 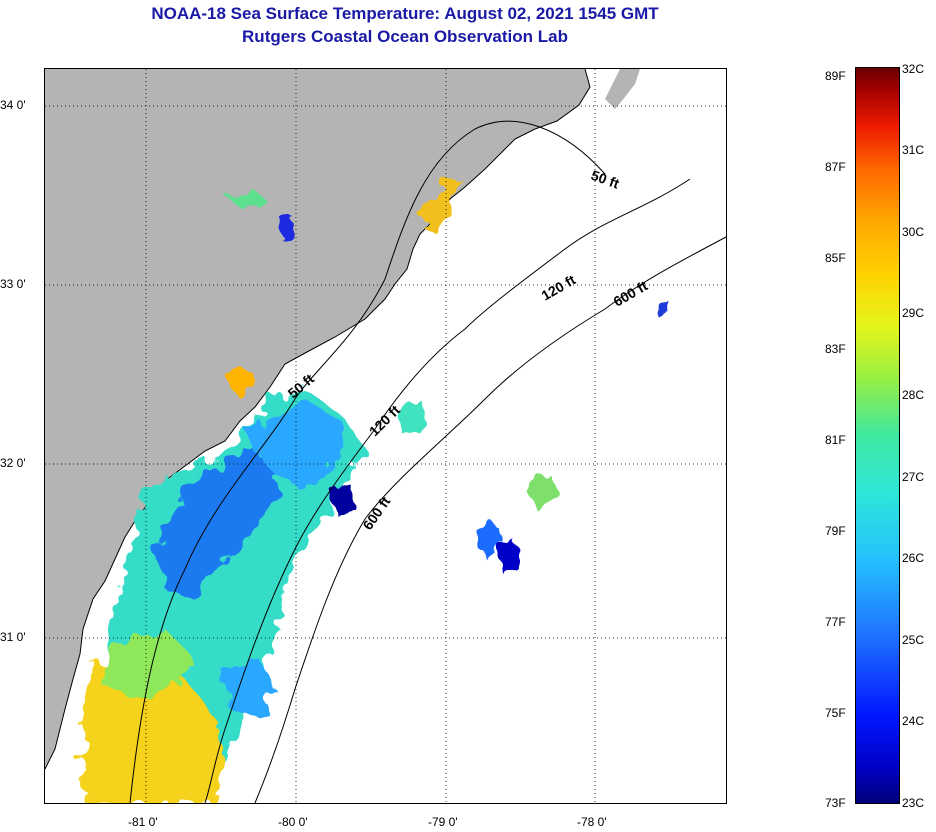 I want to click on cb-c-24: 24C, so click(x=913, y=721).